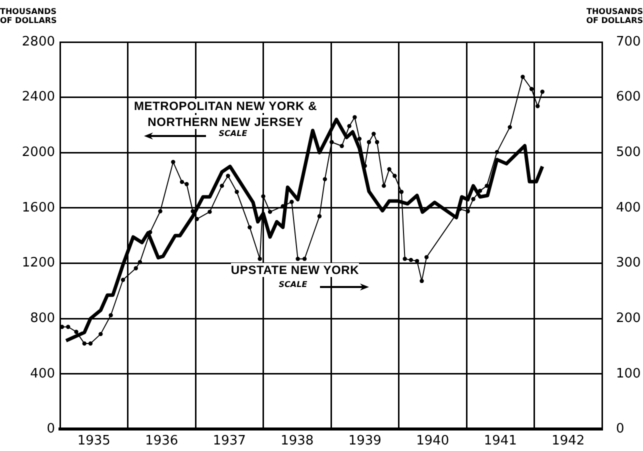  I want to click on y-tick-label: 2800, so click(38, 42).